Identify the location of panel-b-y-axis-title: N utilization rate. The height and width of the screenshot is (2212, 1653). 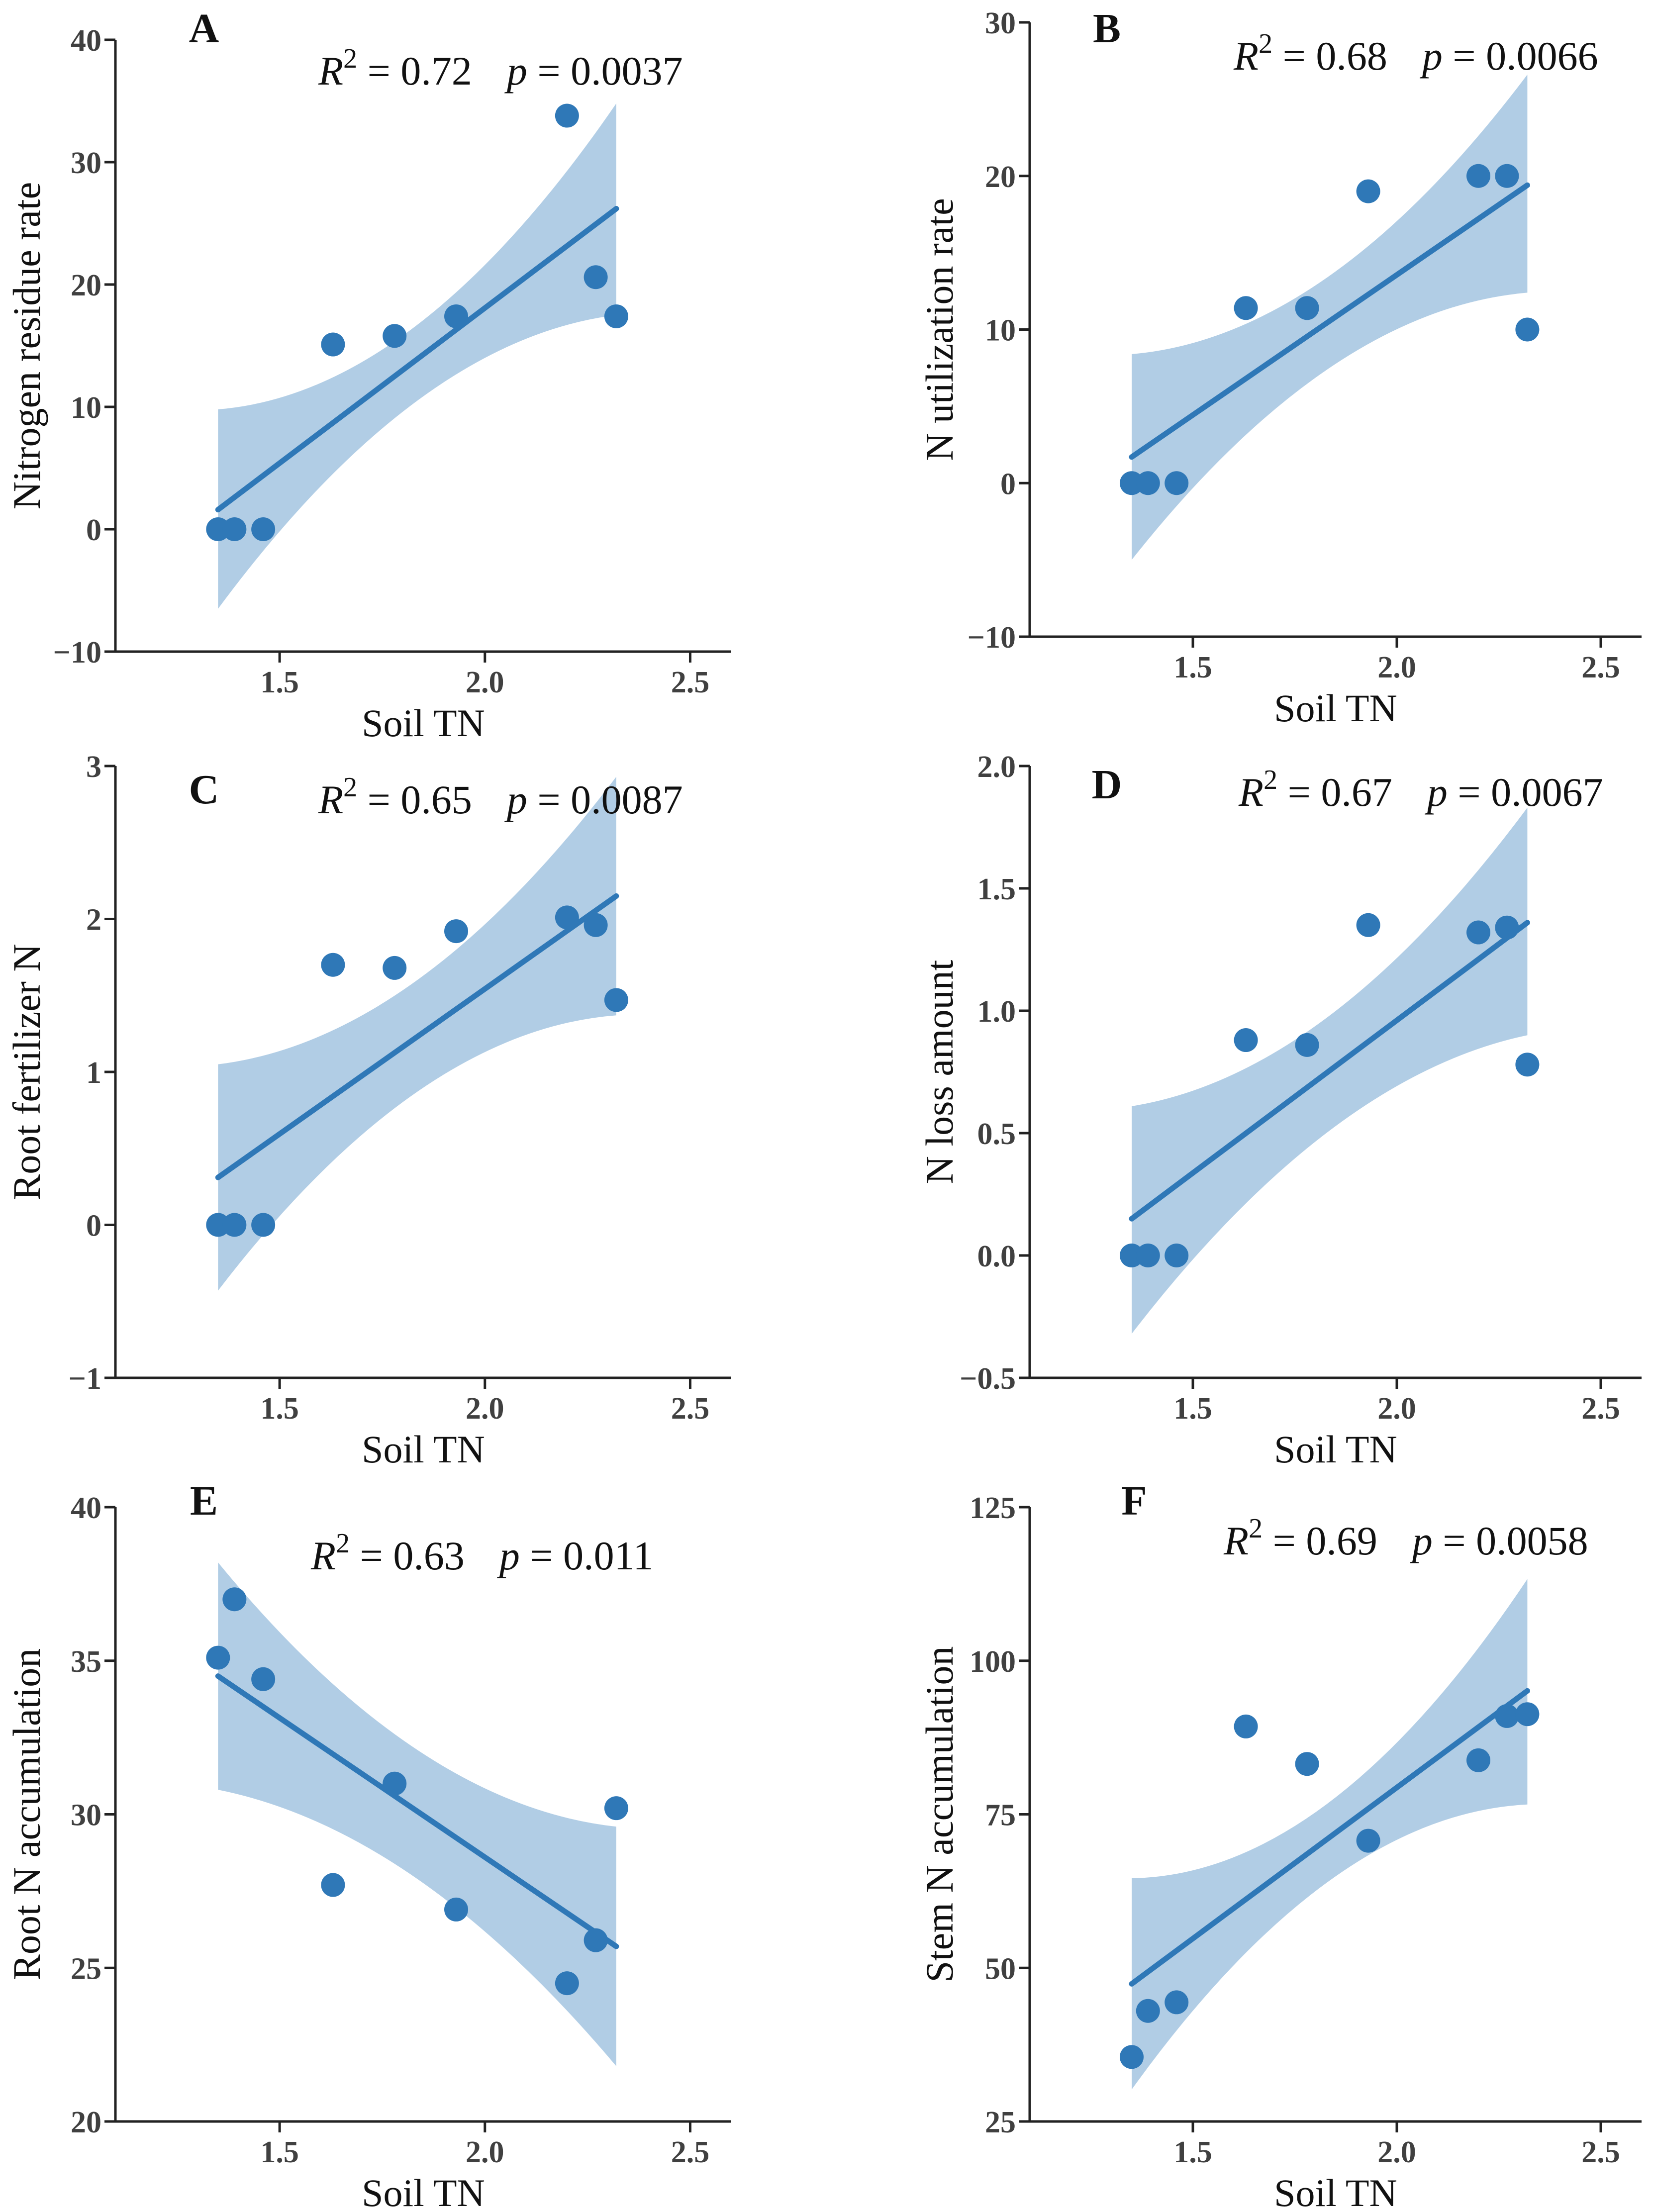
(939, 329).